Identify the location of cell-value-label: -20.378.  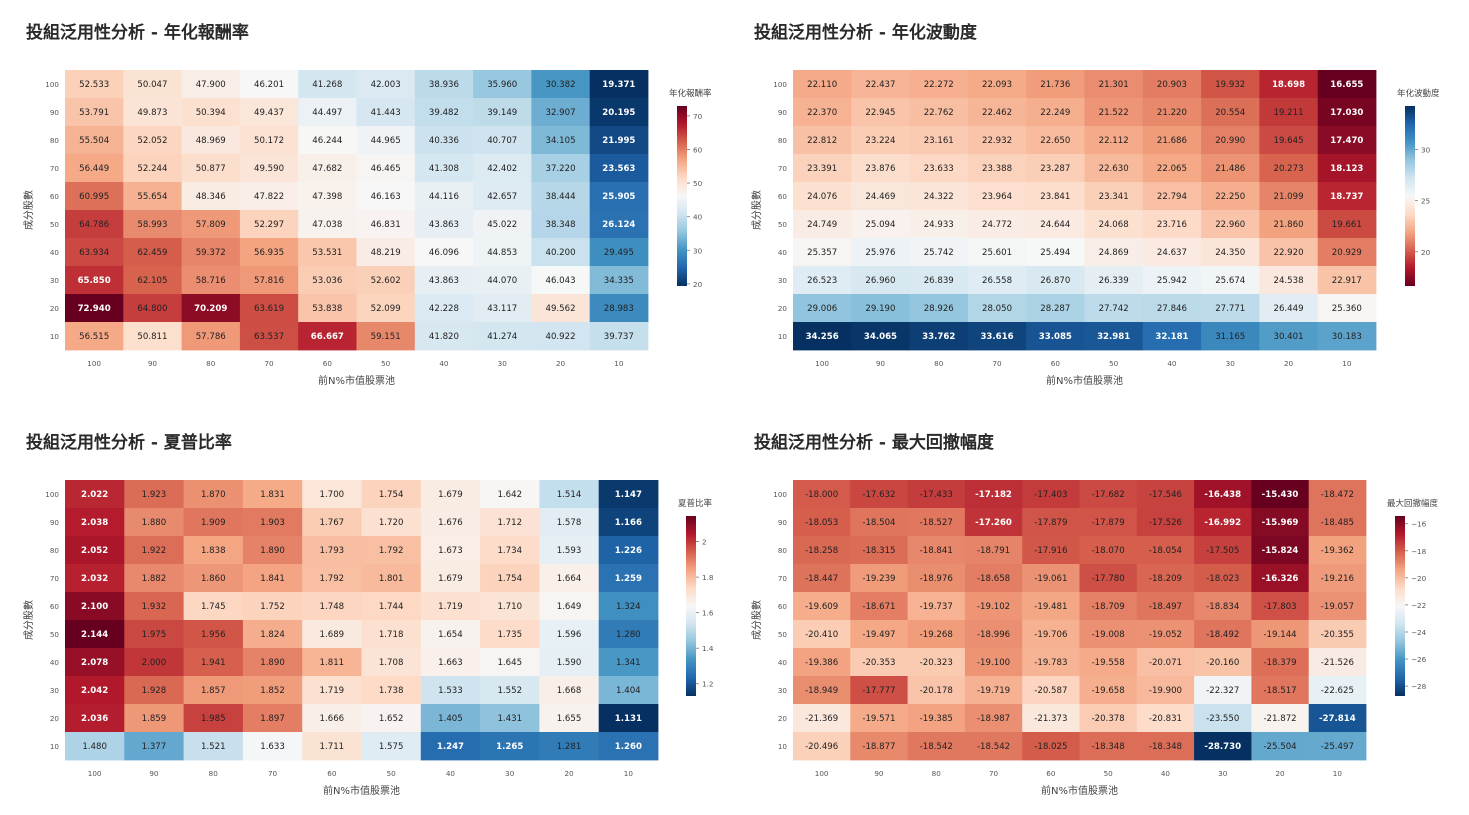
(1108, 719).